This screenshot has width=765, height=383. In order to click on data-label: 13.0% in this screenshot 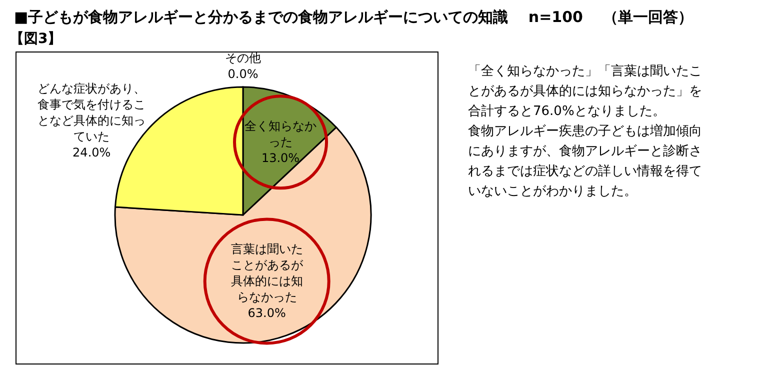, I will do `click(280, 158)`.